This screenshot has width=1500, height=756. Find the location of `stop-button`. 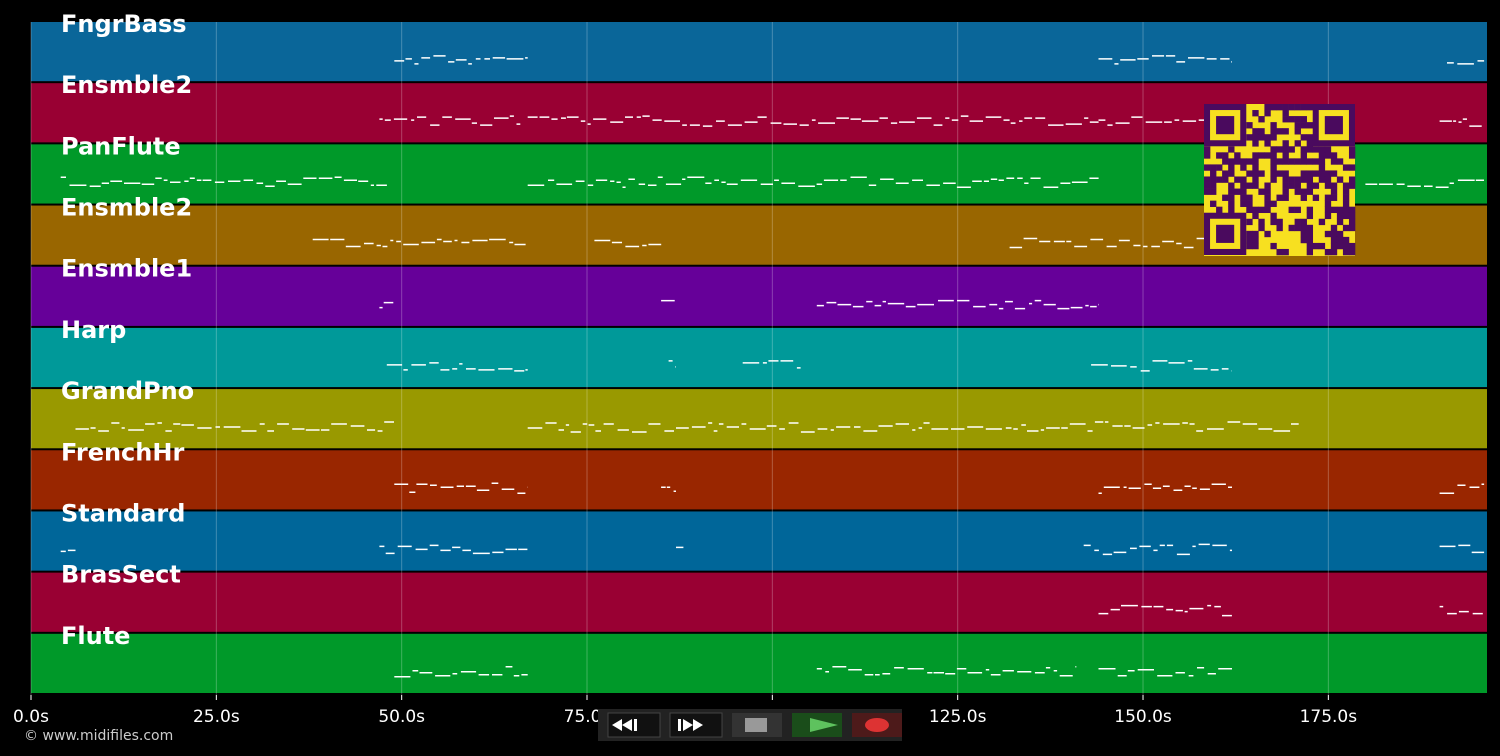

stop-button is located at coordinates (757, 725).